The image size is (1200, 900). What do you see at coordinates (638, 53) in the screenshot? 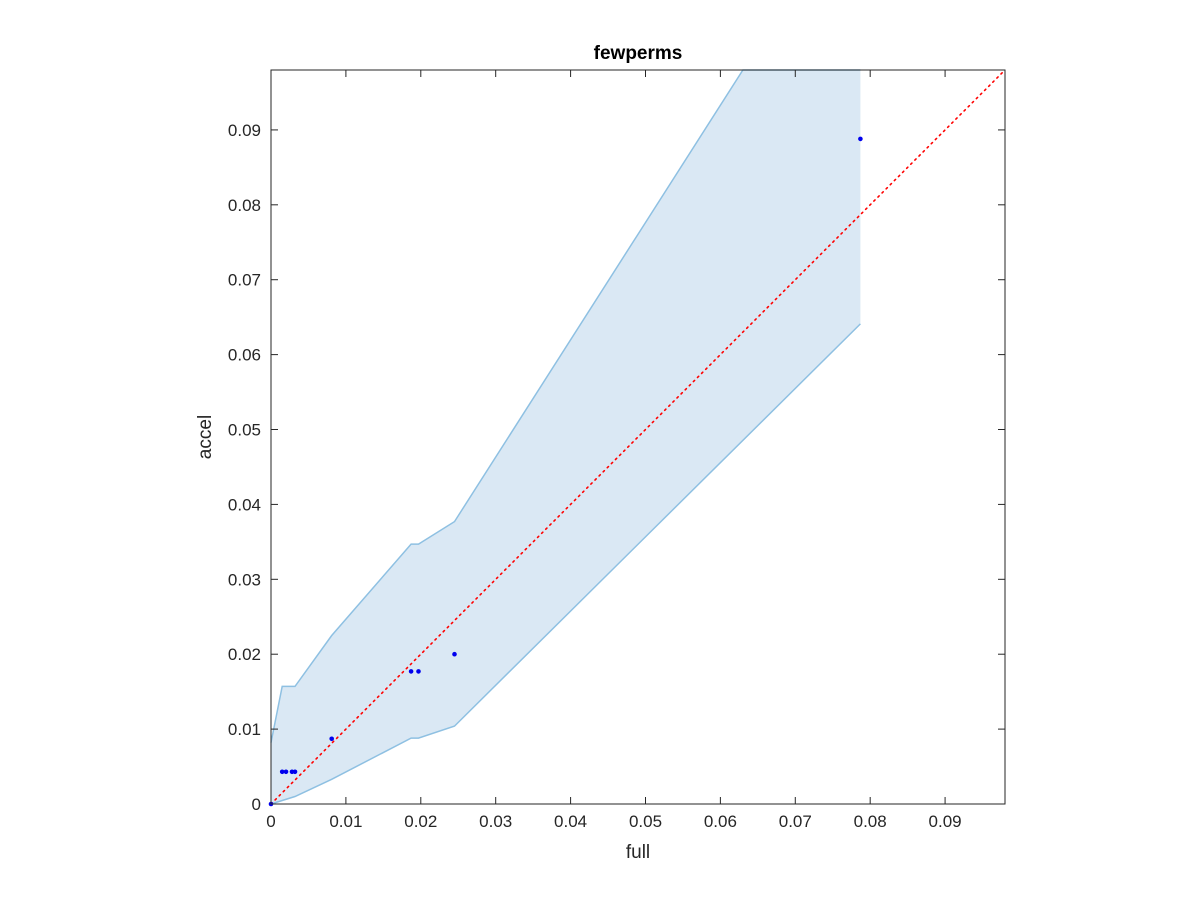
I see `chart-title: fewperms` at bounding box center [638, 53].